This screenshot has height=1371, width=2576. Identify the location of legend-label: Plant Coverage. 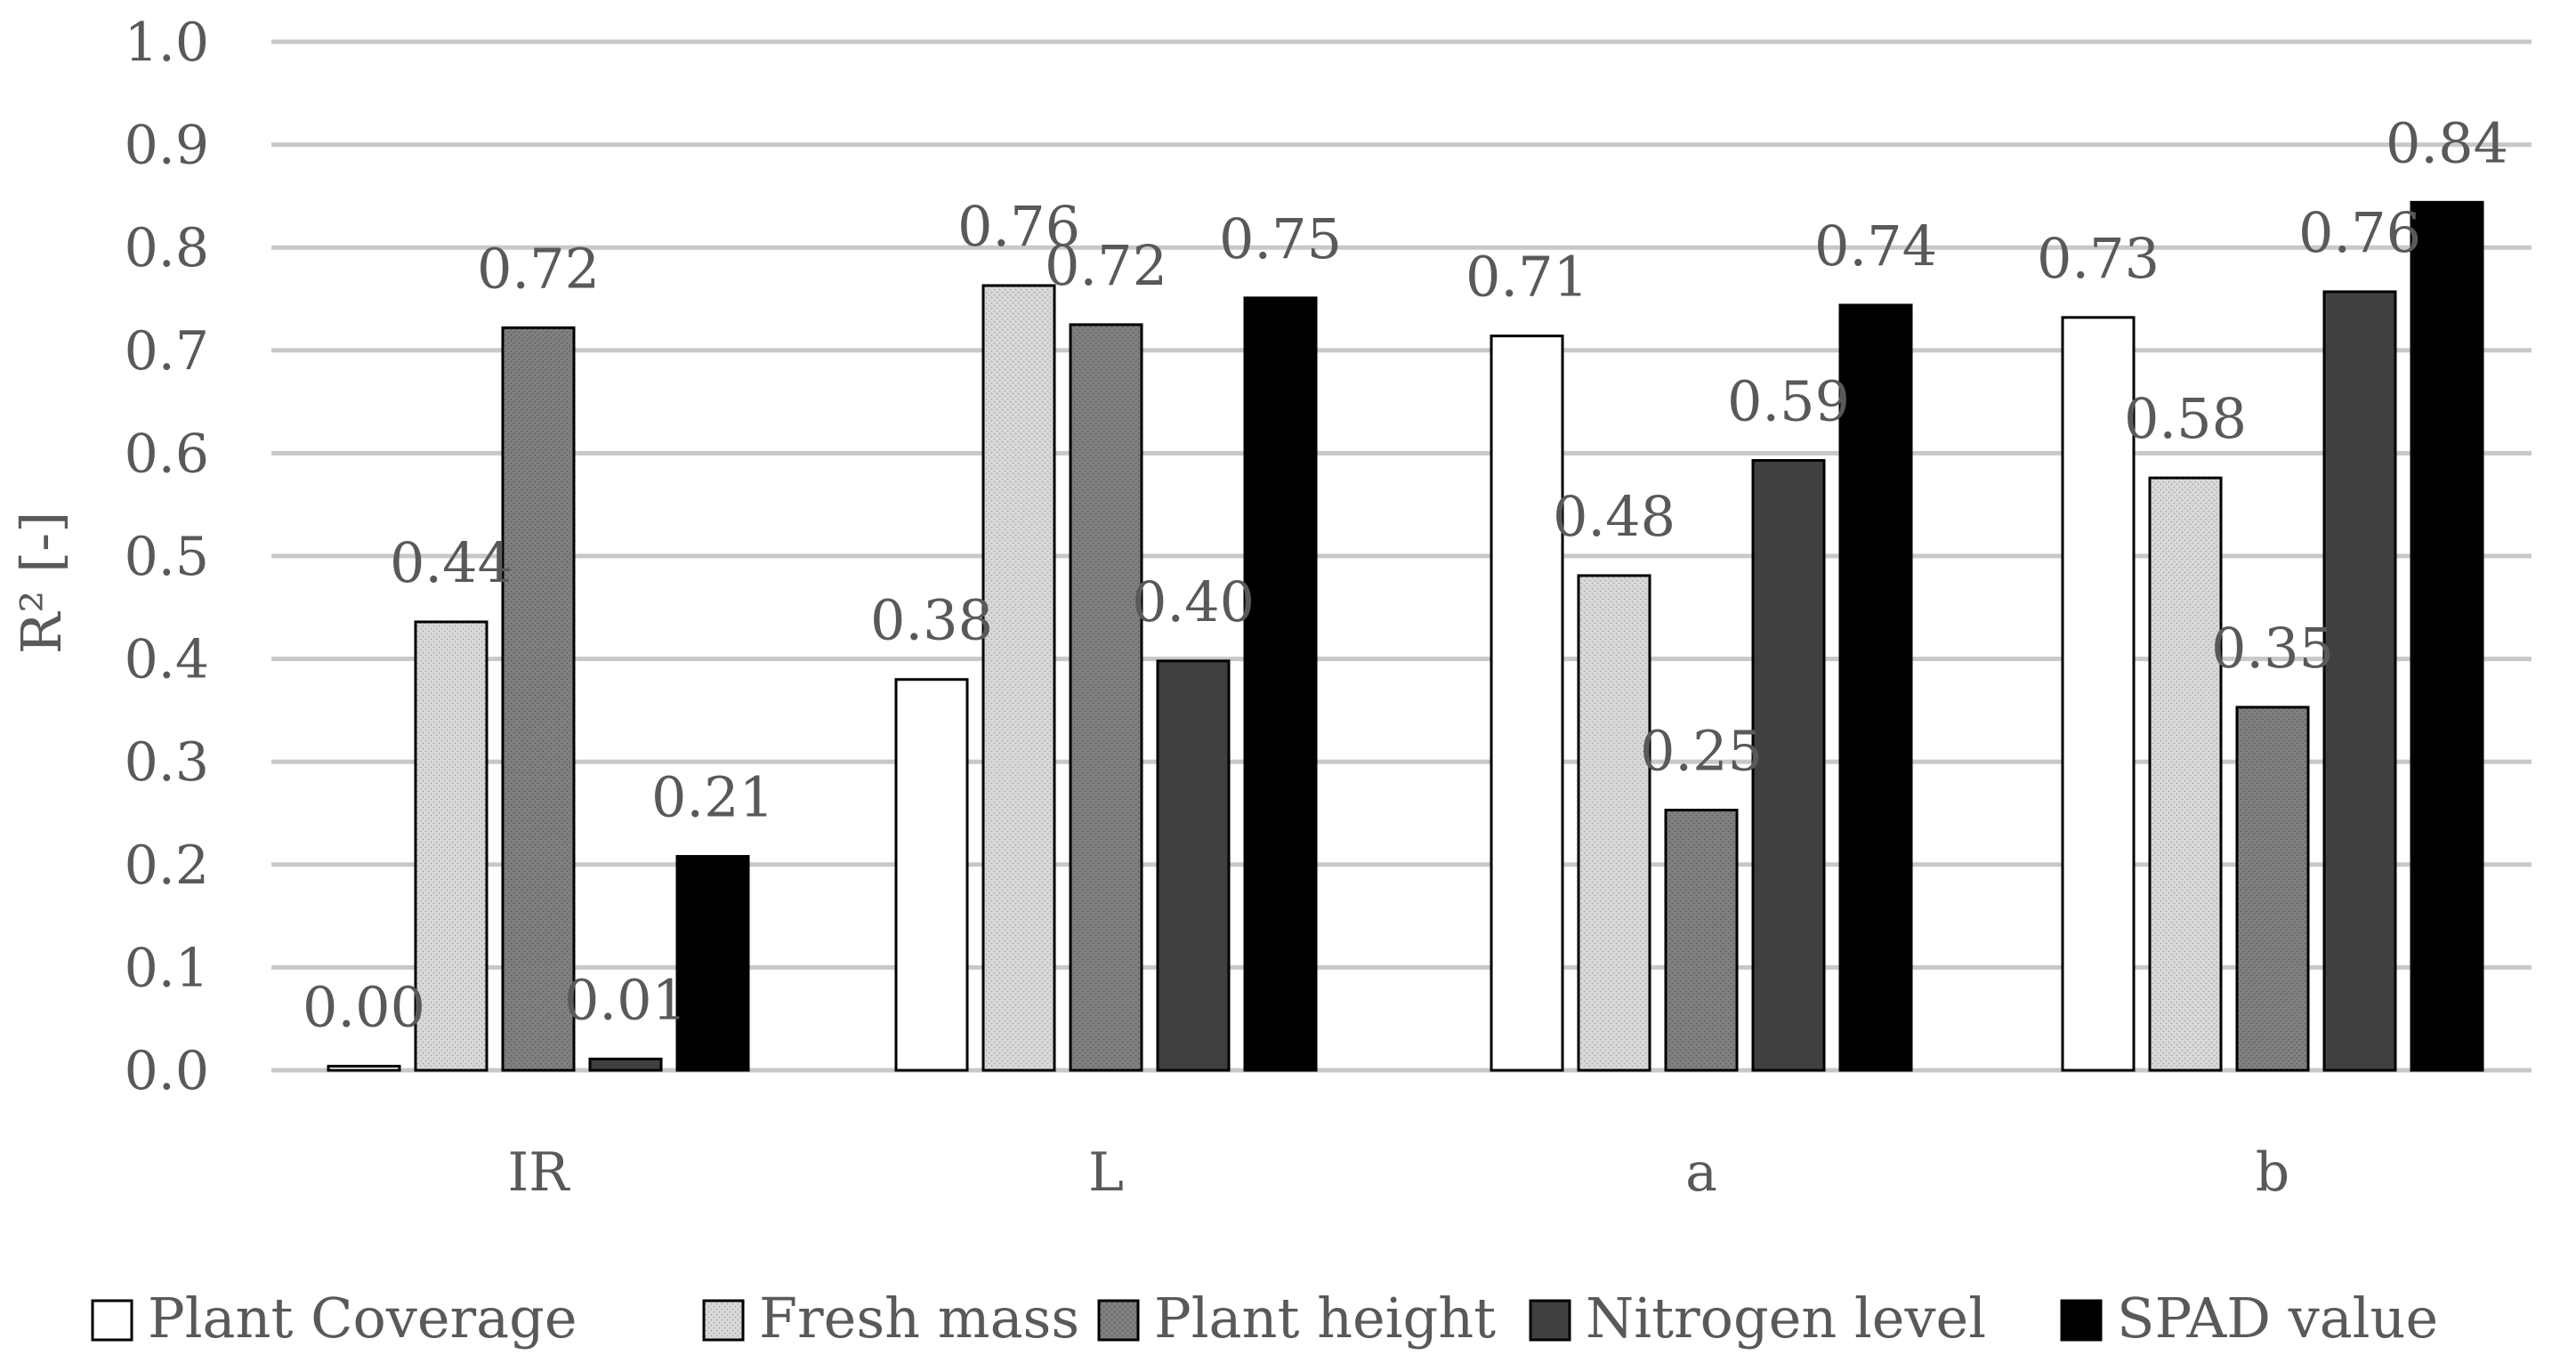
(362, 1318).